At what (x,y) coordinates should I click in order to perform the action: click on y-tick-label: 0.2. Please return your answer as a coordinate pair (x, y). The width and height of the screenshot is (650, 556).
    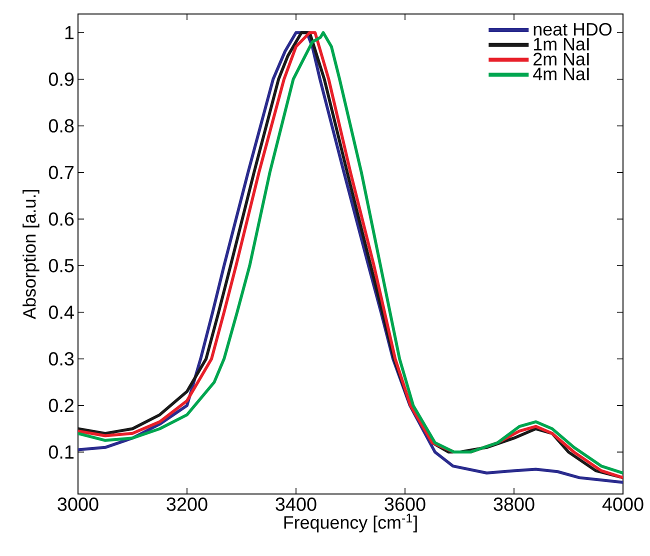
    Looking at the image, I should click on (61, 405).